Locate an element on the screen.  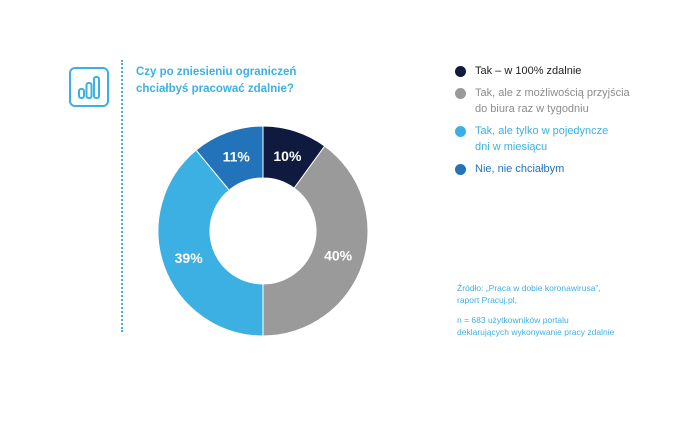
legend-label: Tak, ale z możliwością przyjścia is located at coordinates (552, 93).